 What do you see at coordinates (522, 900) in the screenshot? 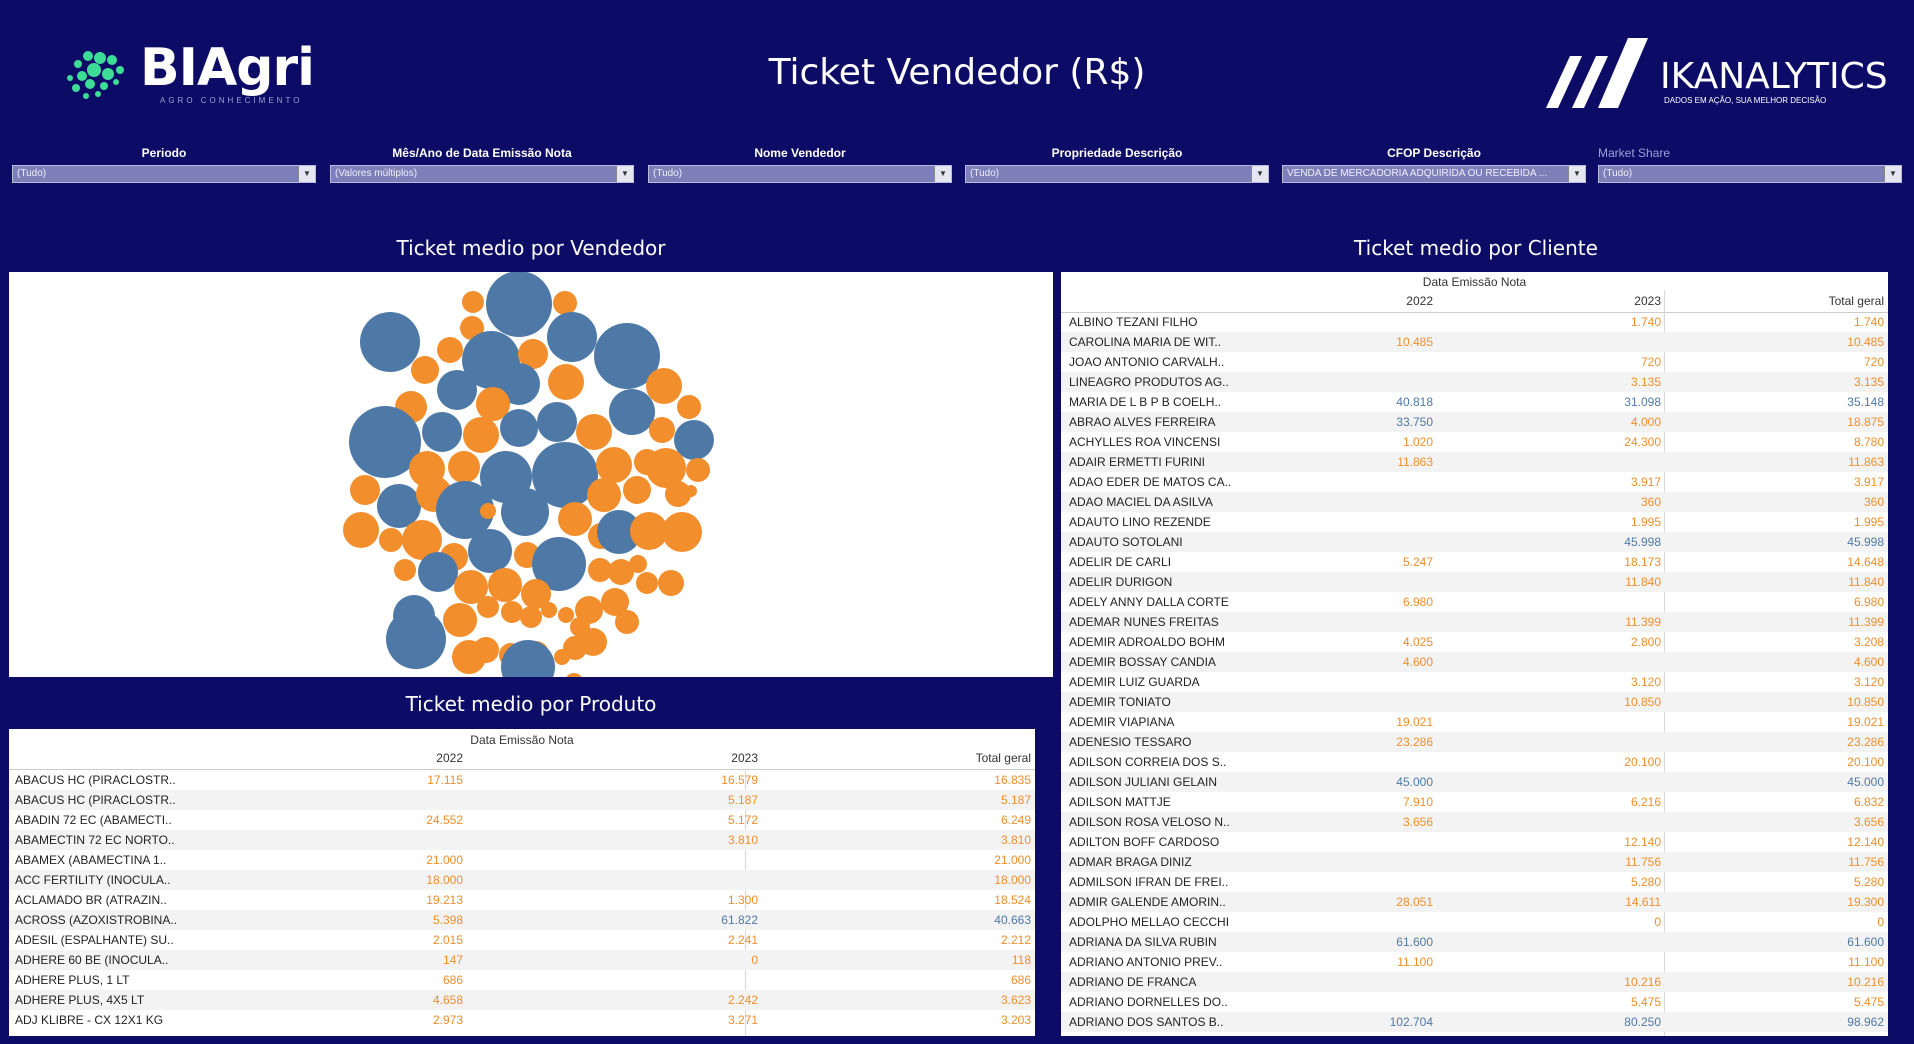
I see `table-row: ACLAMADO BR (ATRAZIN.. 19.213 1.300 18.524` at bounding box center [522, 900].